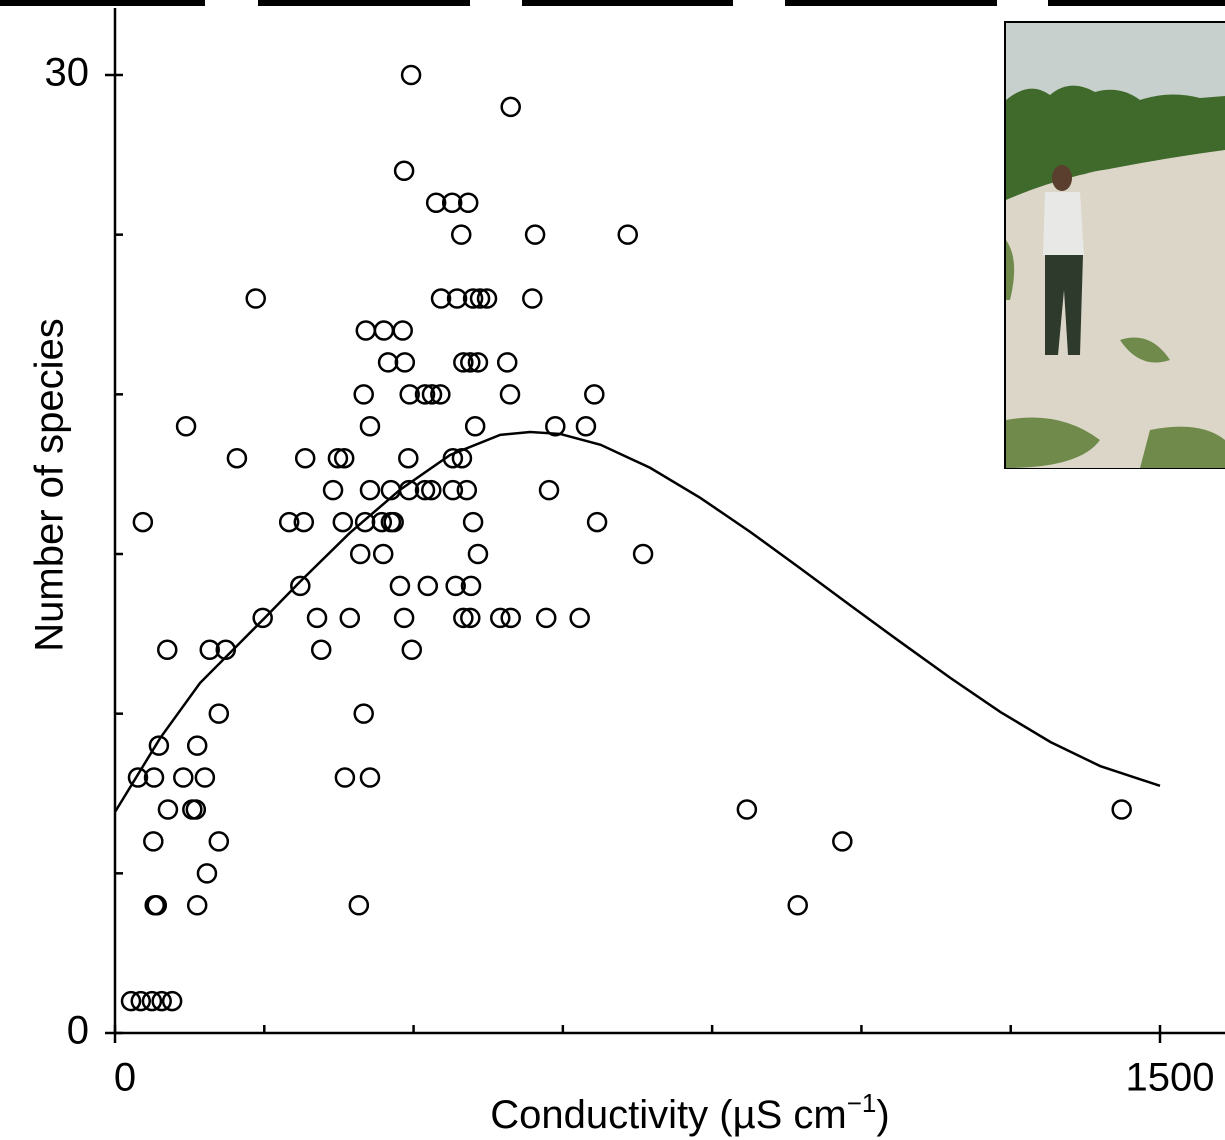  I want to click on y-tick-label: 30, so click(67, 73).